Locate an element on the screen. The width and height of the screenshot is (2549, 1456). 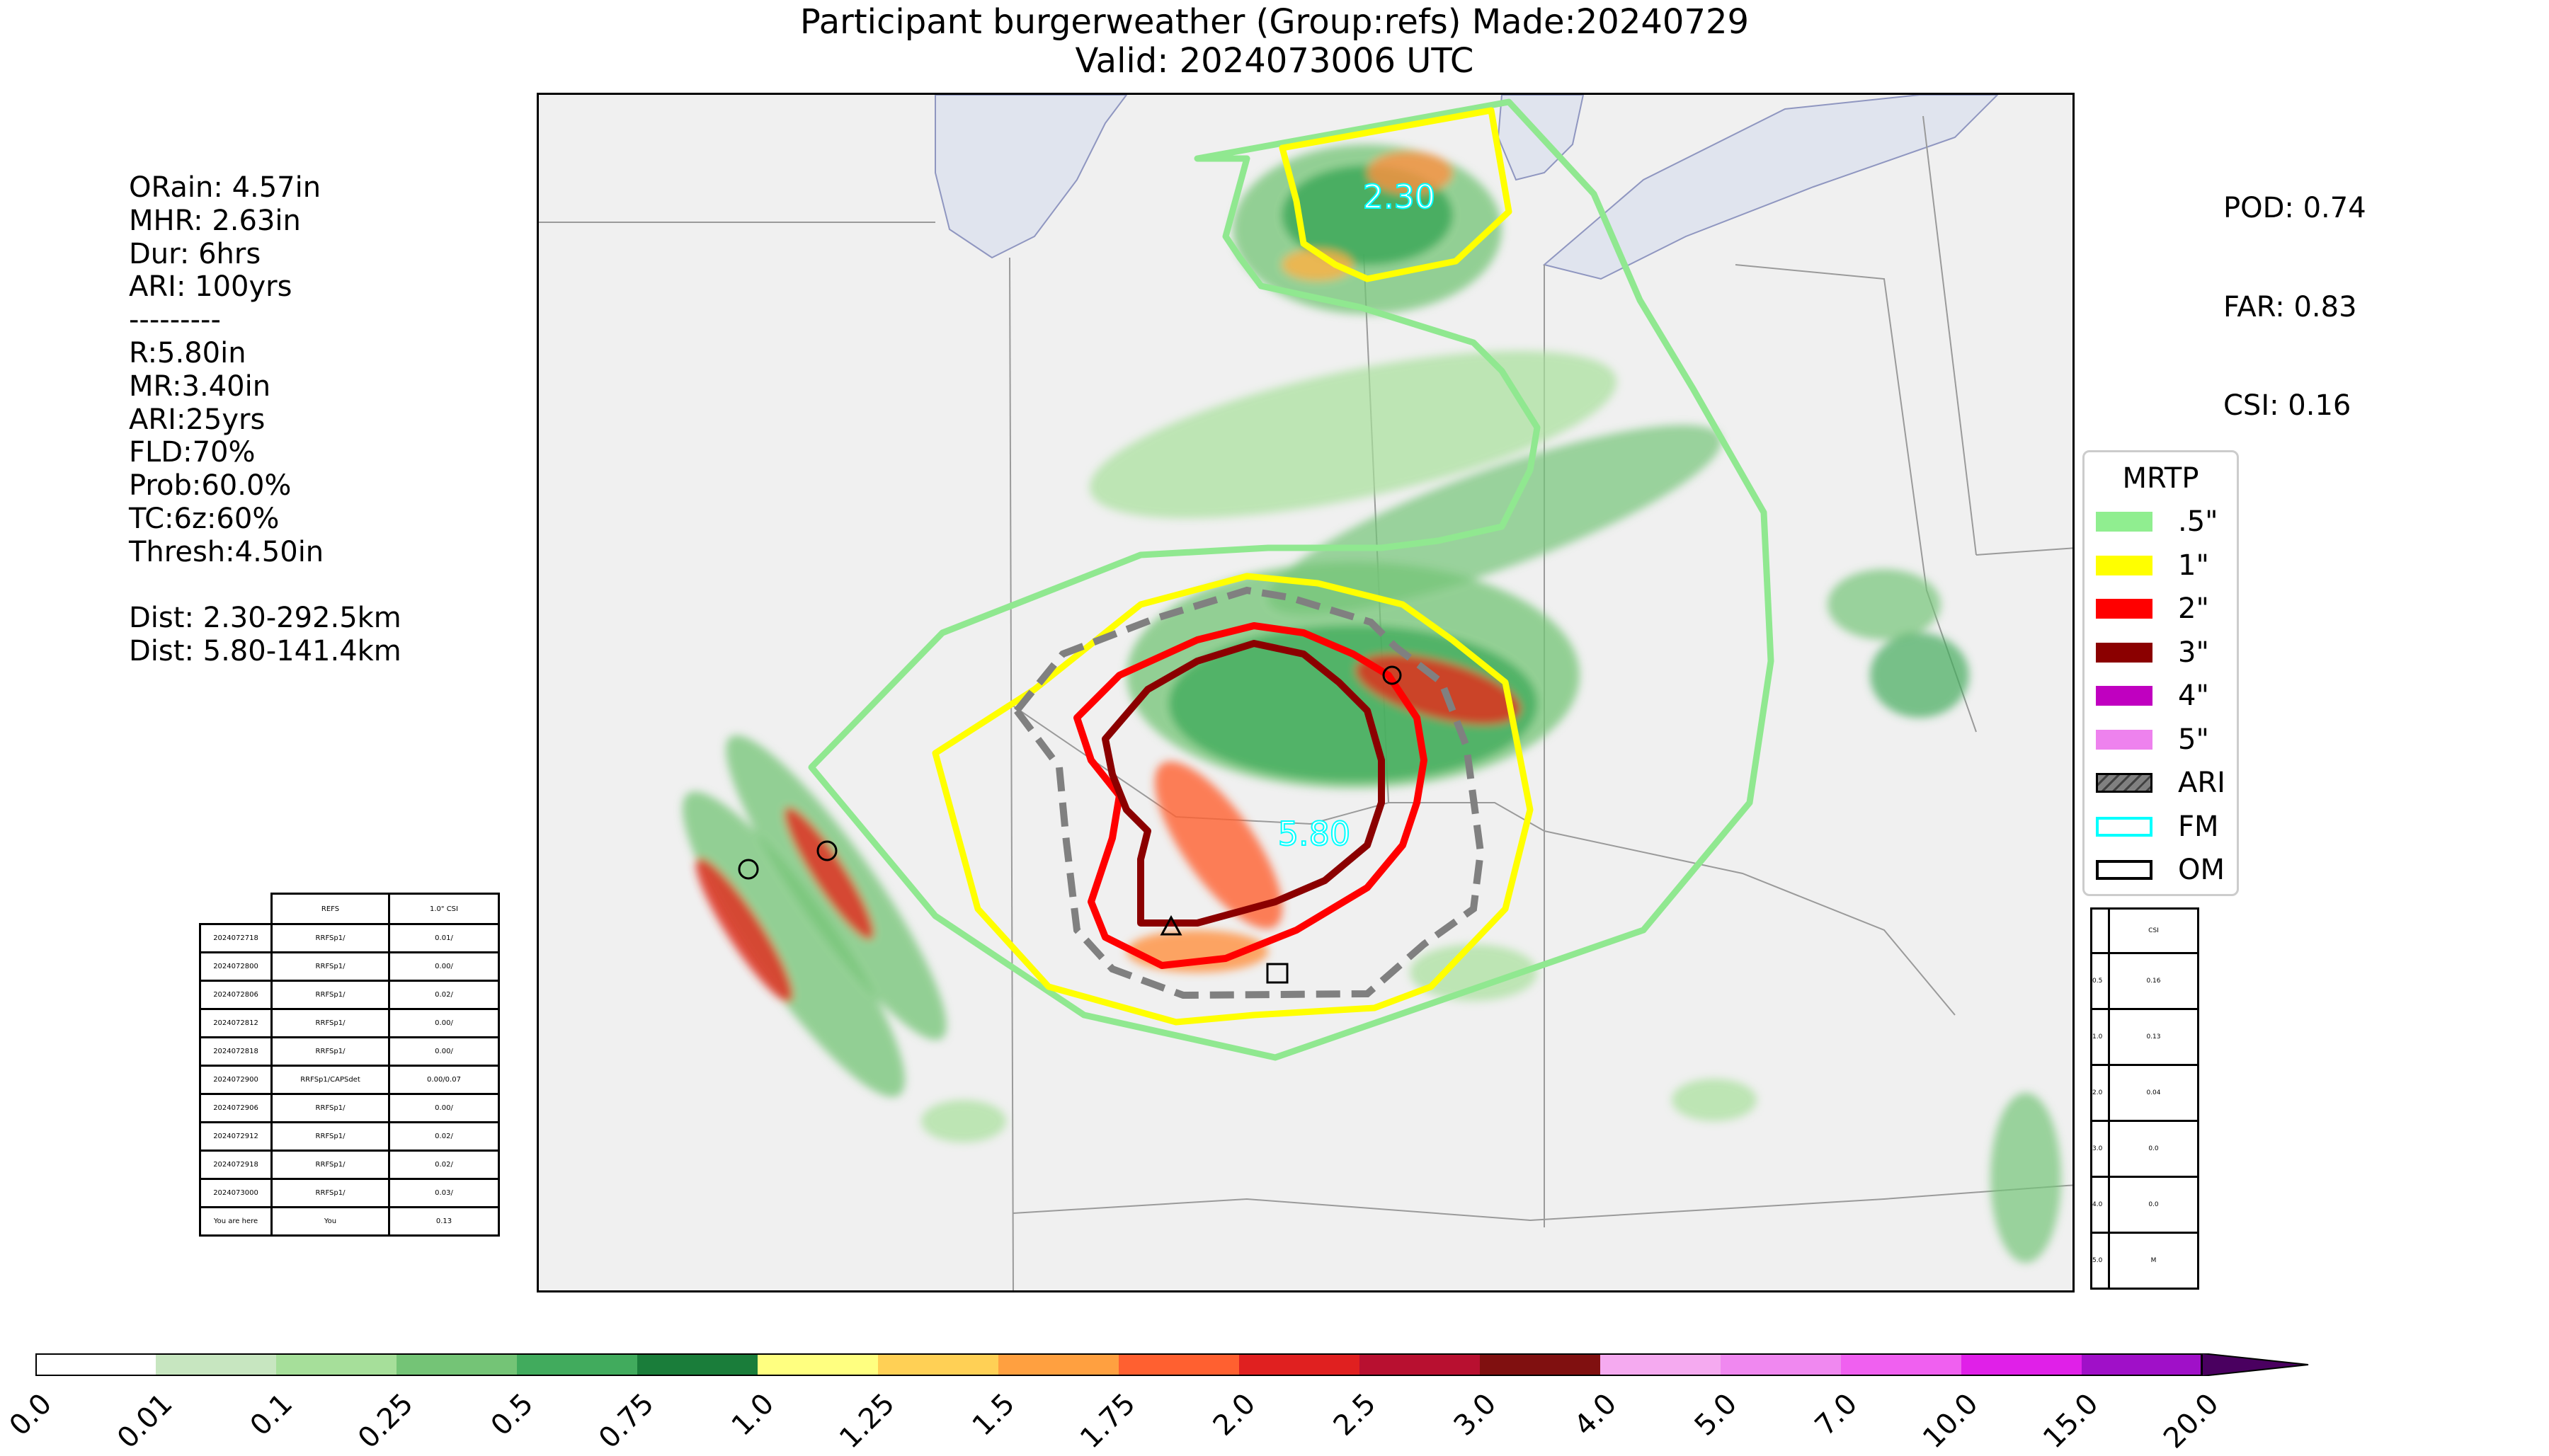
table-cell: 2024072906 is located at coordinates (236, 1108).